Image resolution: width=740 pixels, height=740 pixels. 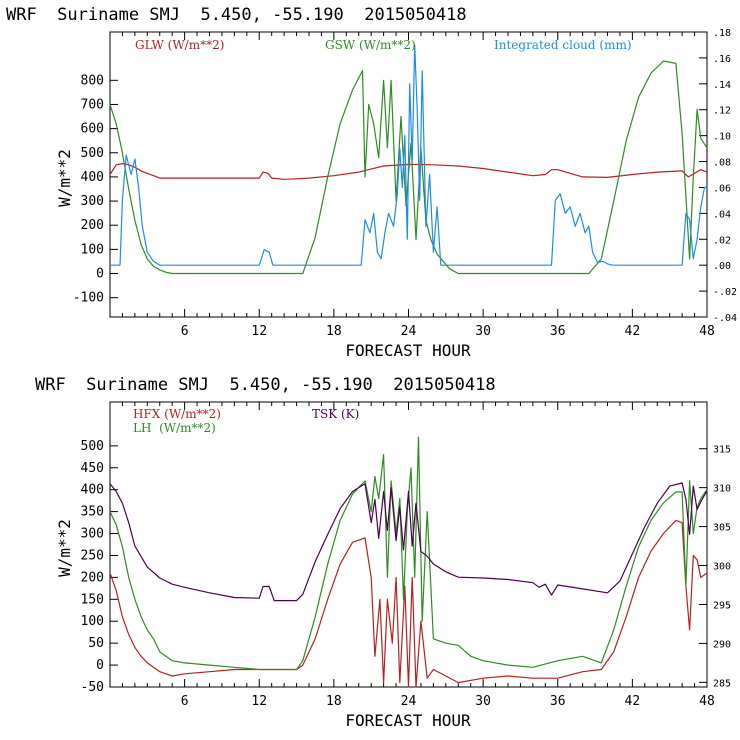 What do you see at coordinates (92, 621) in the screenshot?
I see `bottom-y-tick-label: 100` at bounding box center [92, 621].